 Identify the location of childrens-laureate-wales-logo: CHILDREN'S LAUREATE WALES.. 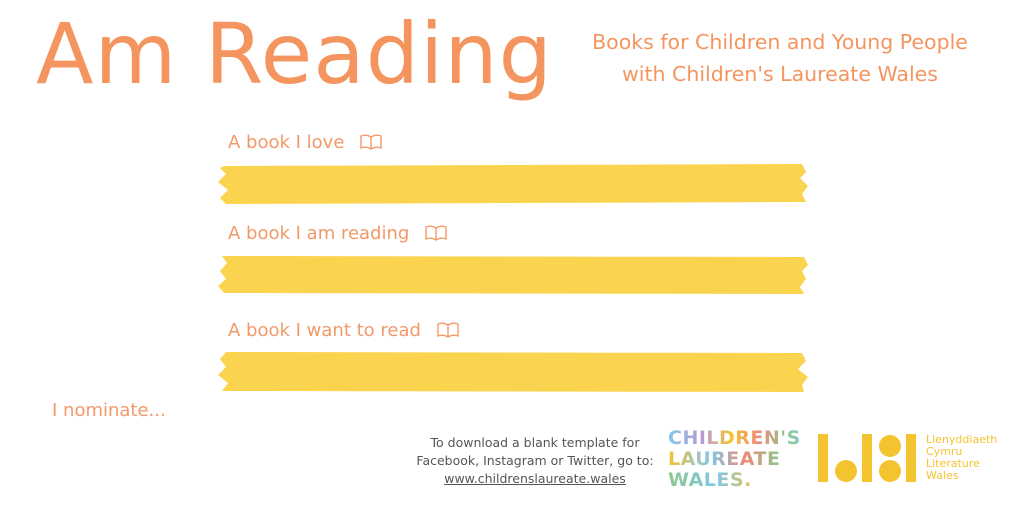
(738, 459).